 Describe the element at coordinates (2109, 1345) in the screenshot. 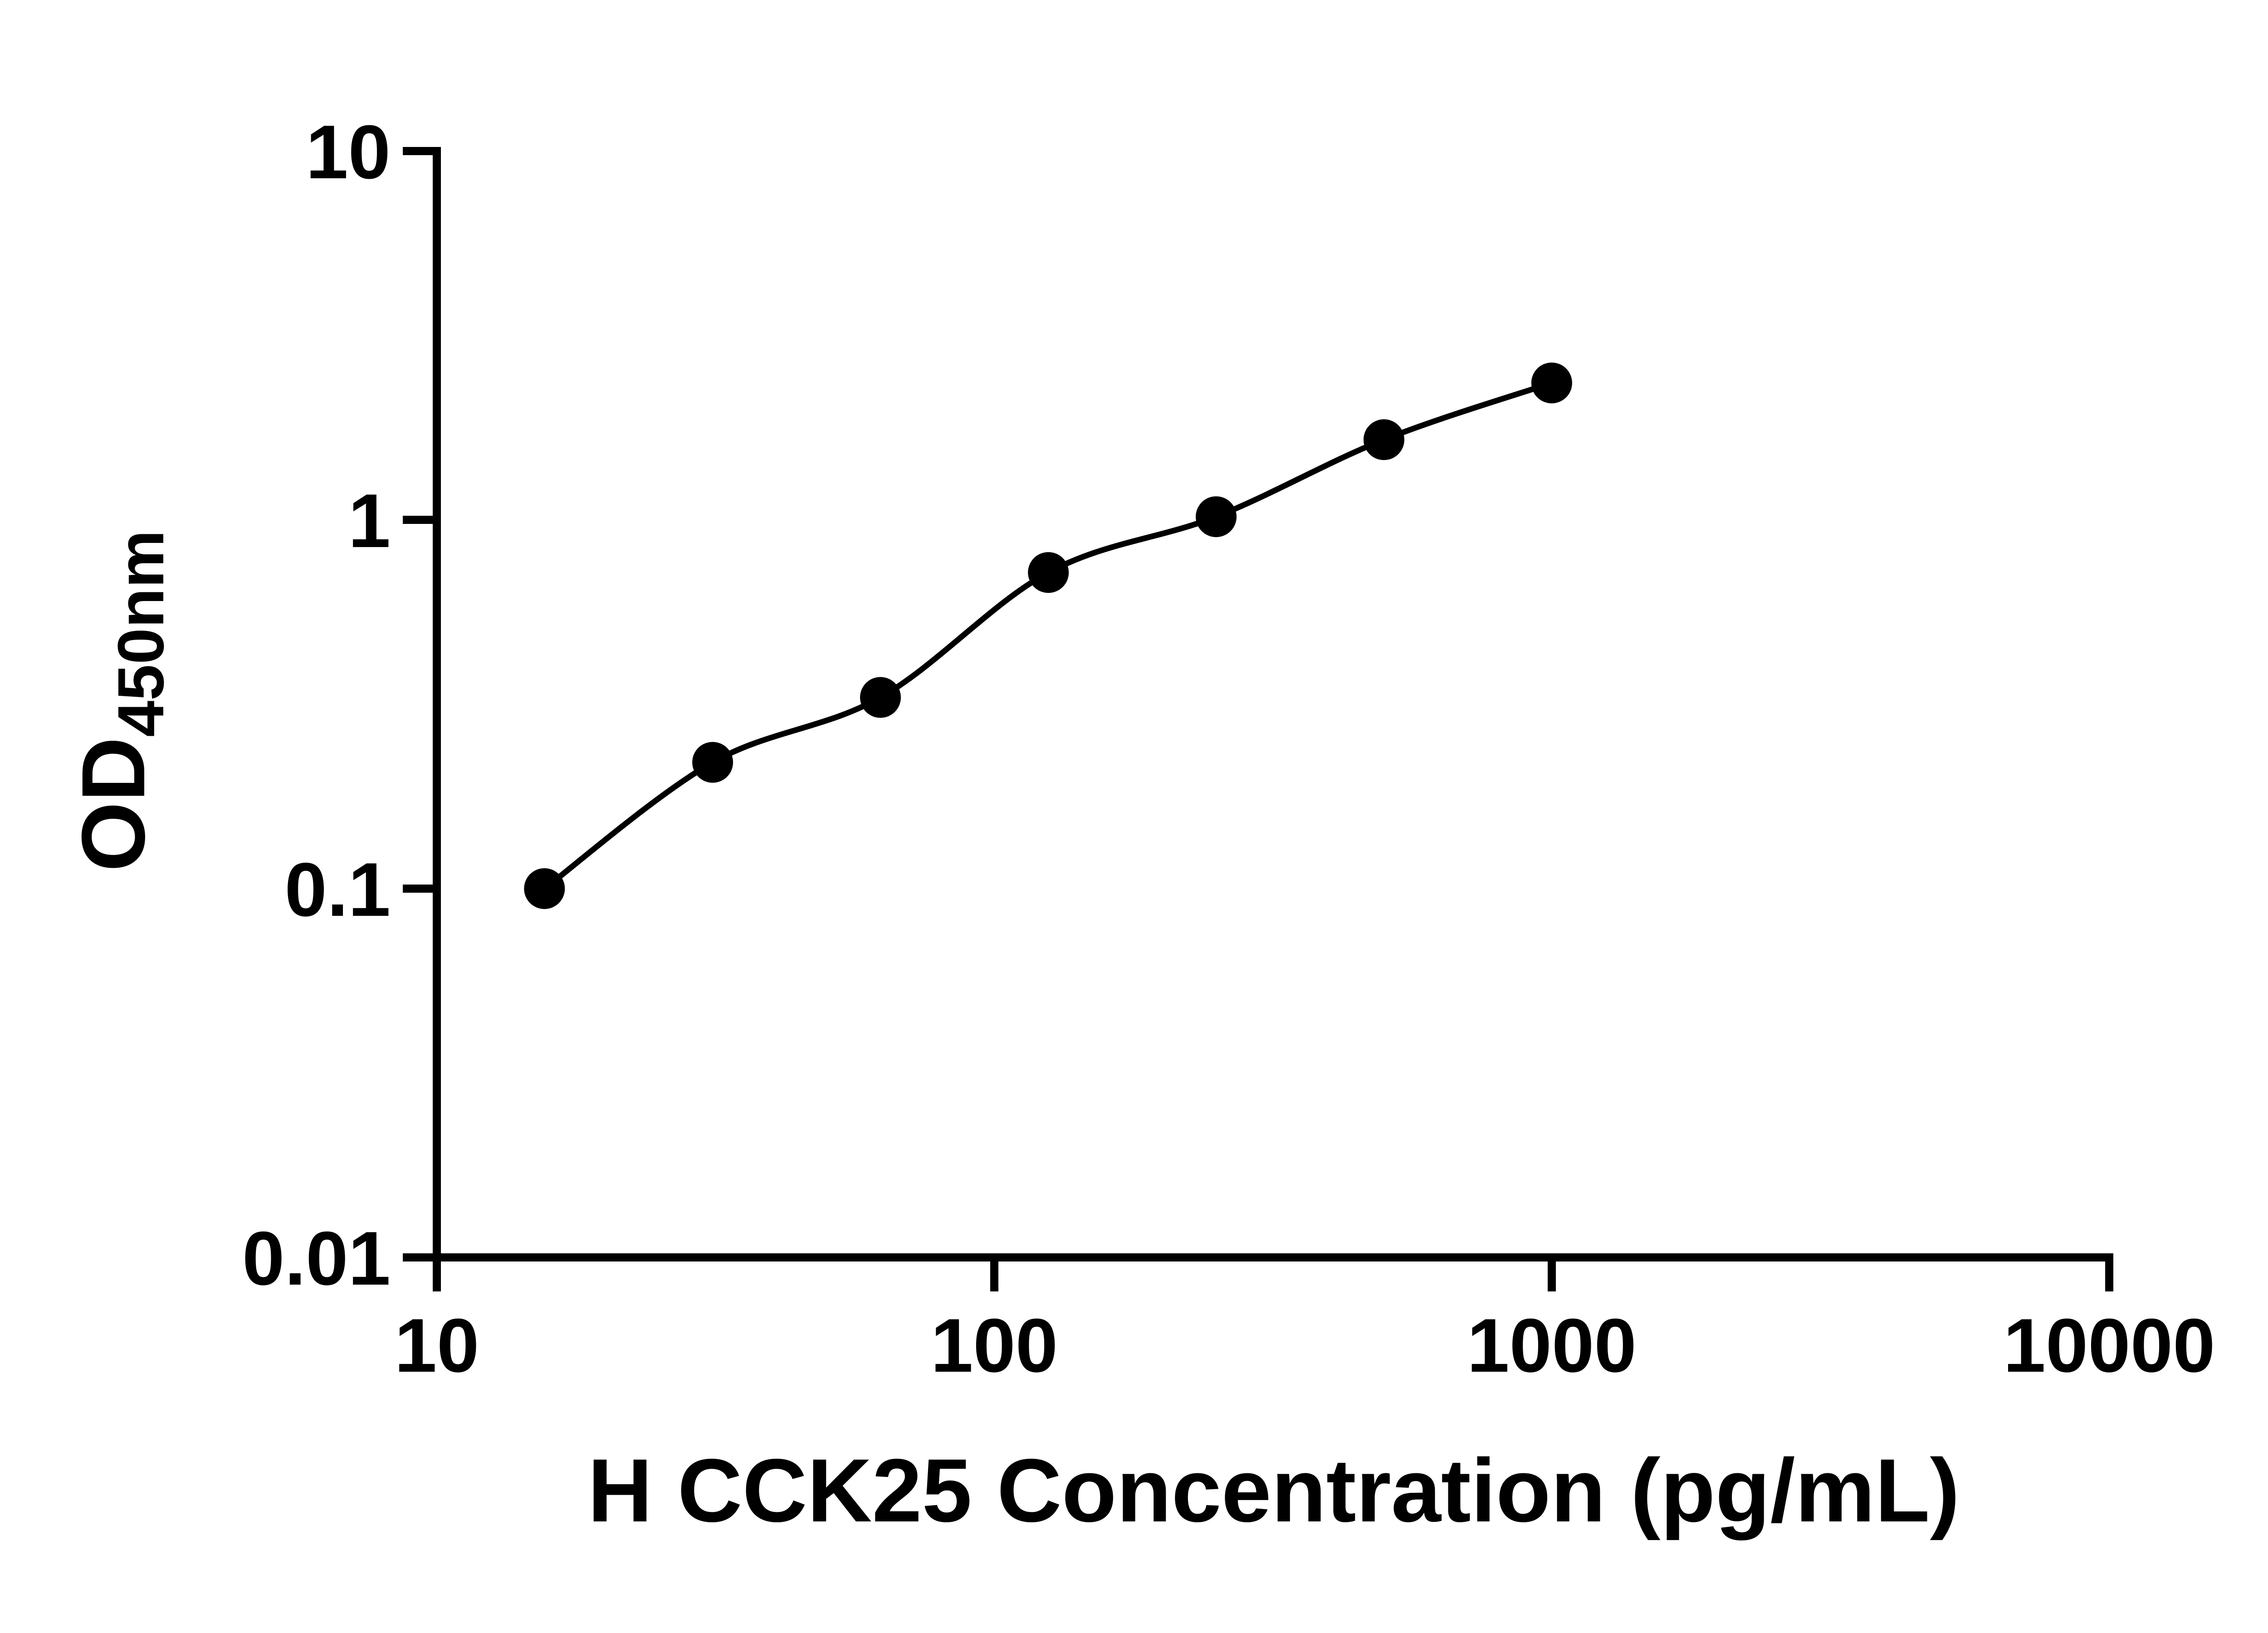

I see `x-tick-label: 10000` at that location.